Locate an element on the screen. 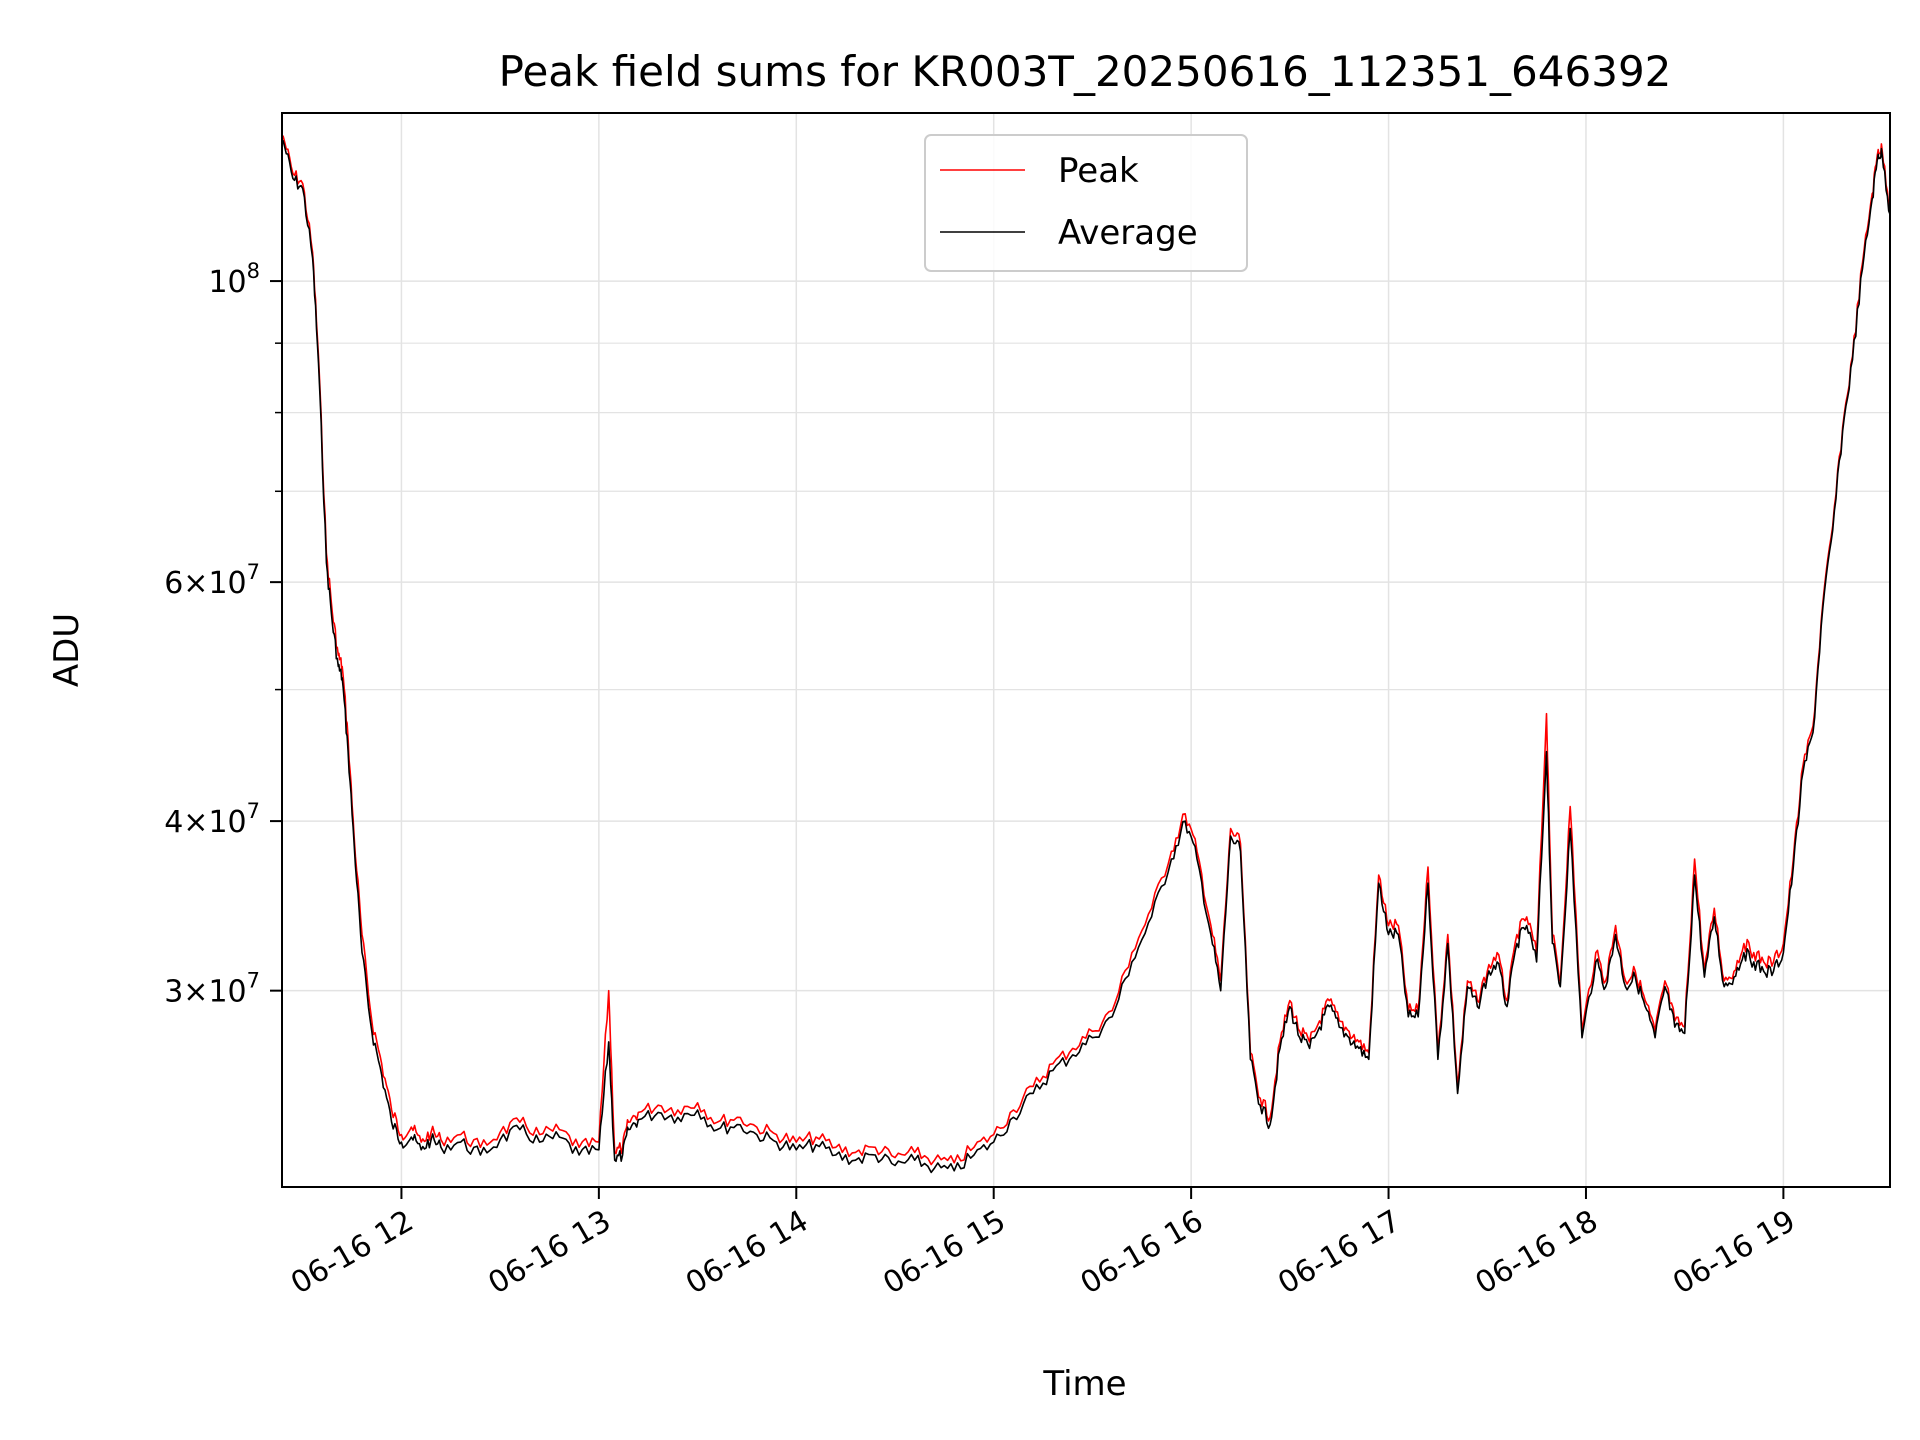 This screenshot has width=1920, height=1440. x-axis-title: Time is located at coordinates (1084, 1384).